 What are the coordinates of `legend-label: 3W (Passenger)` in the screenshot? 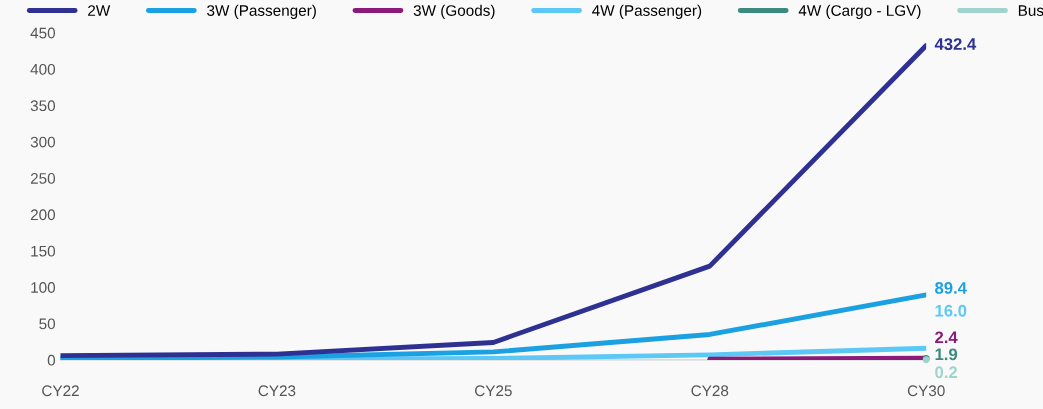 It's located at (261, 11).